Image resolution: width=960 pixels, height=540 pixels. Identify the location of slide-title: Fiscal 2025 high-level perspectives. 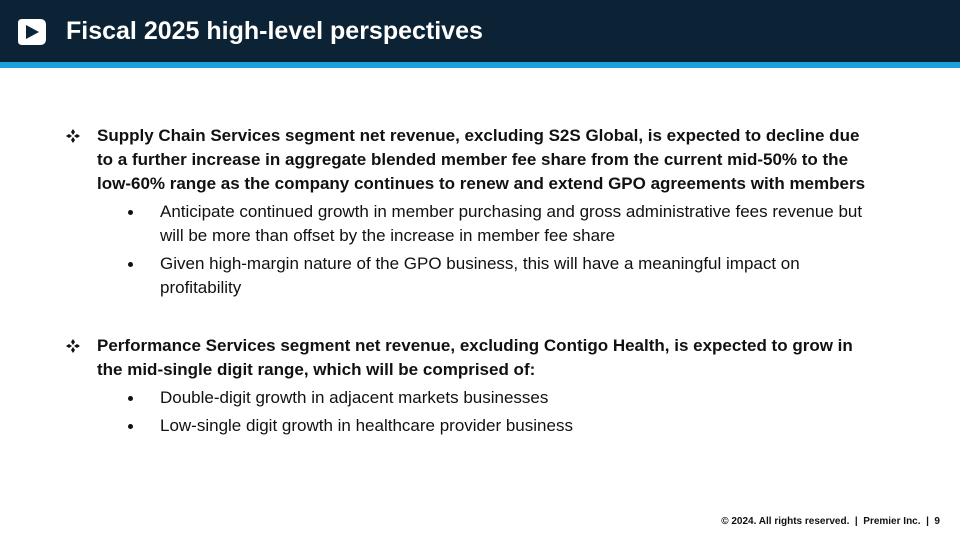
(274, 31).